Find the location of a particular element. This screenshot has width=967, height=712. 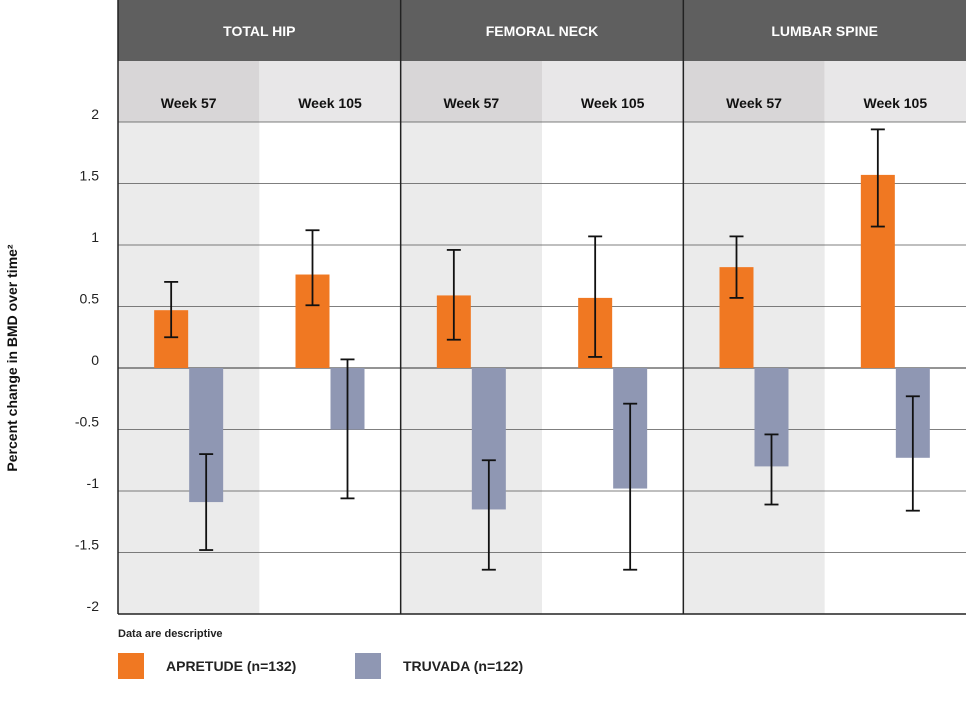

group-header-label: LUMBAR SPINE is located at coordinates (824, 31).